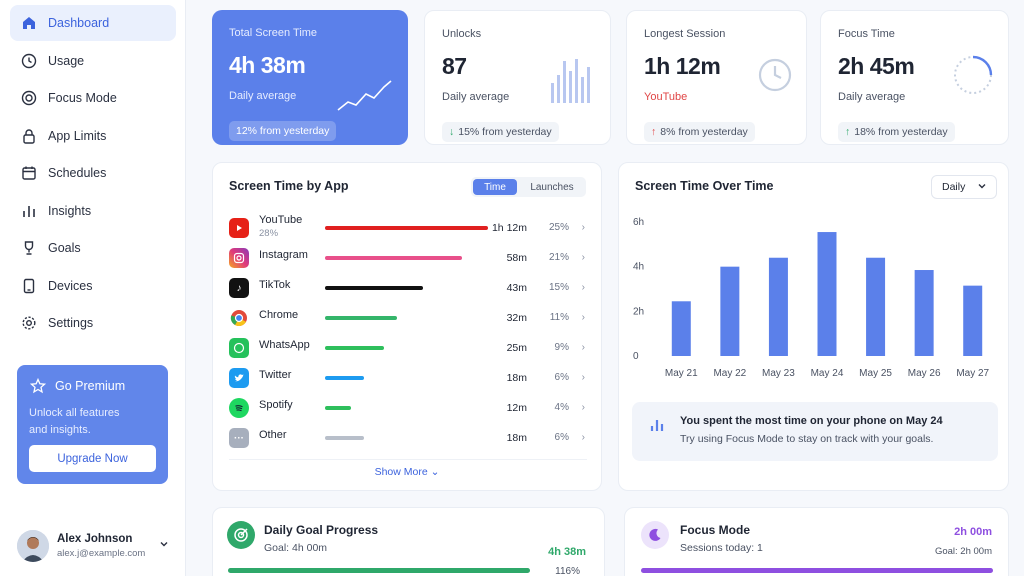 The image size is (1024, 576). Describe the element at coordinates (561, 347) in the screenshot. I see `app-percent: 9%` at that location.